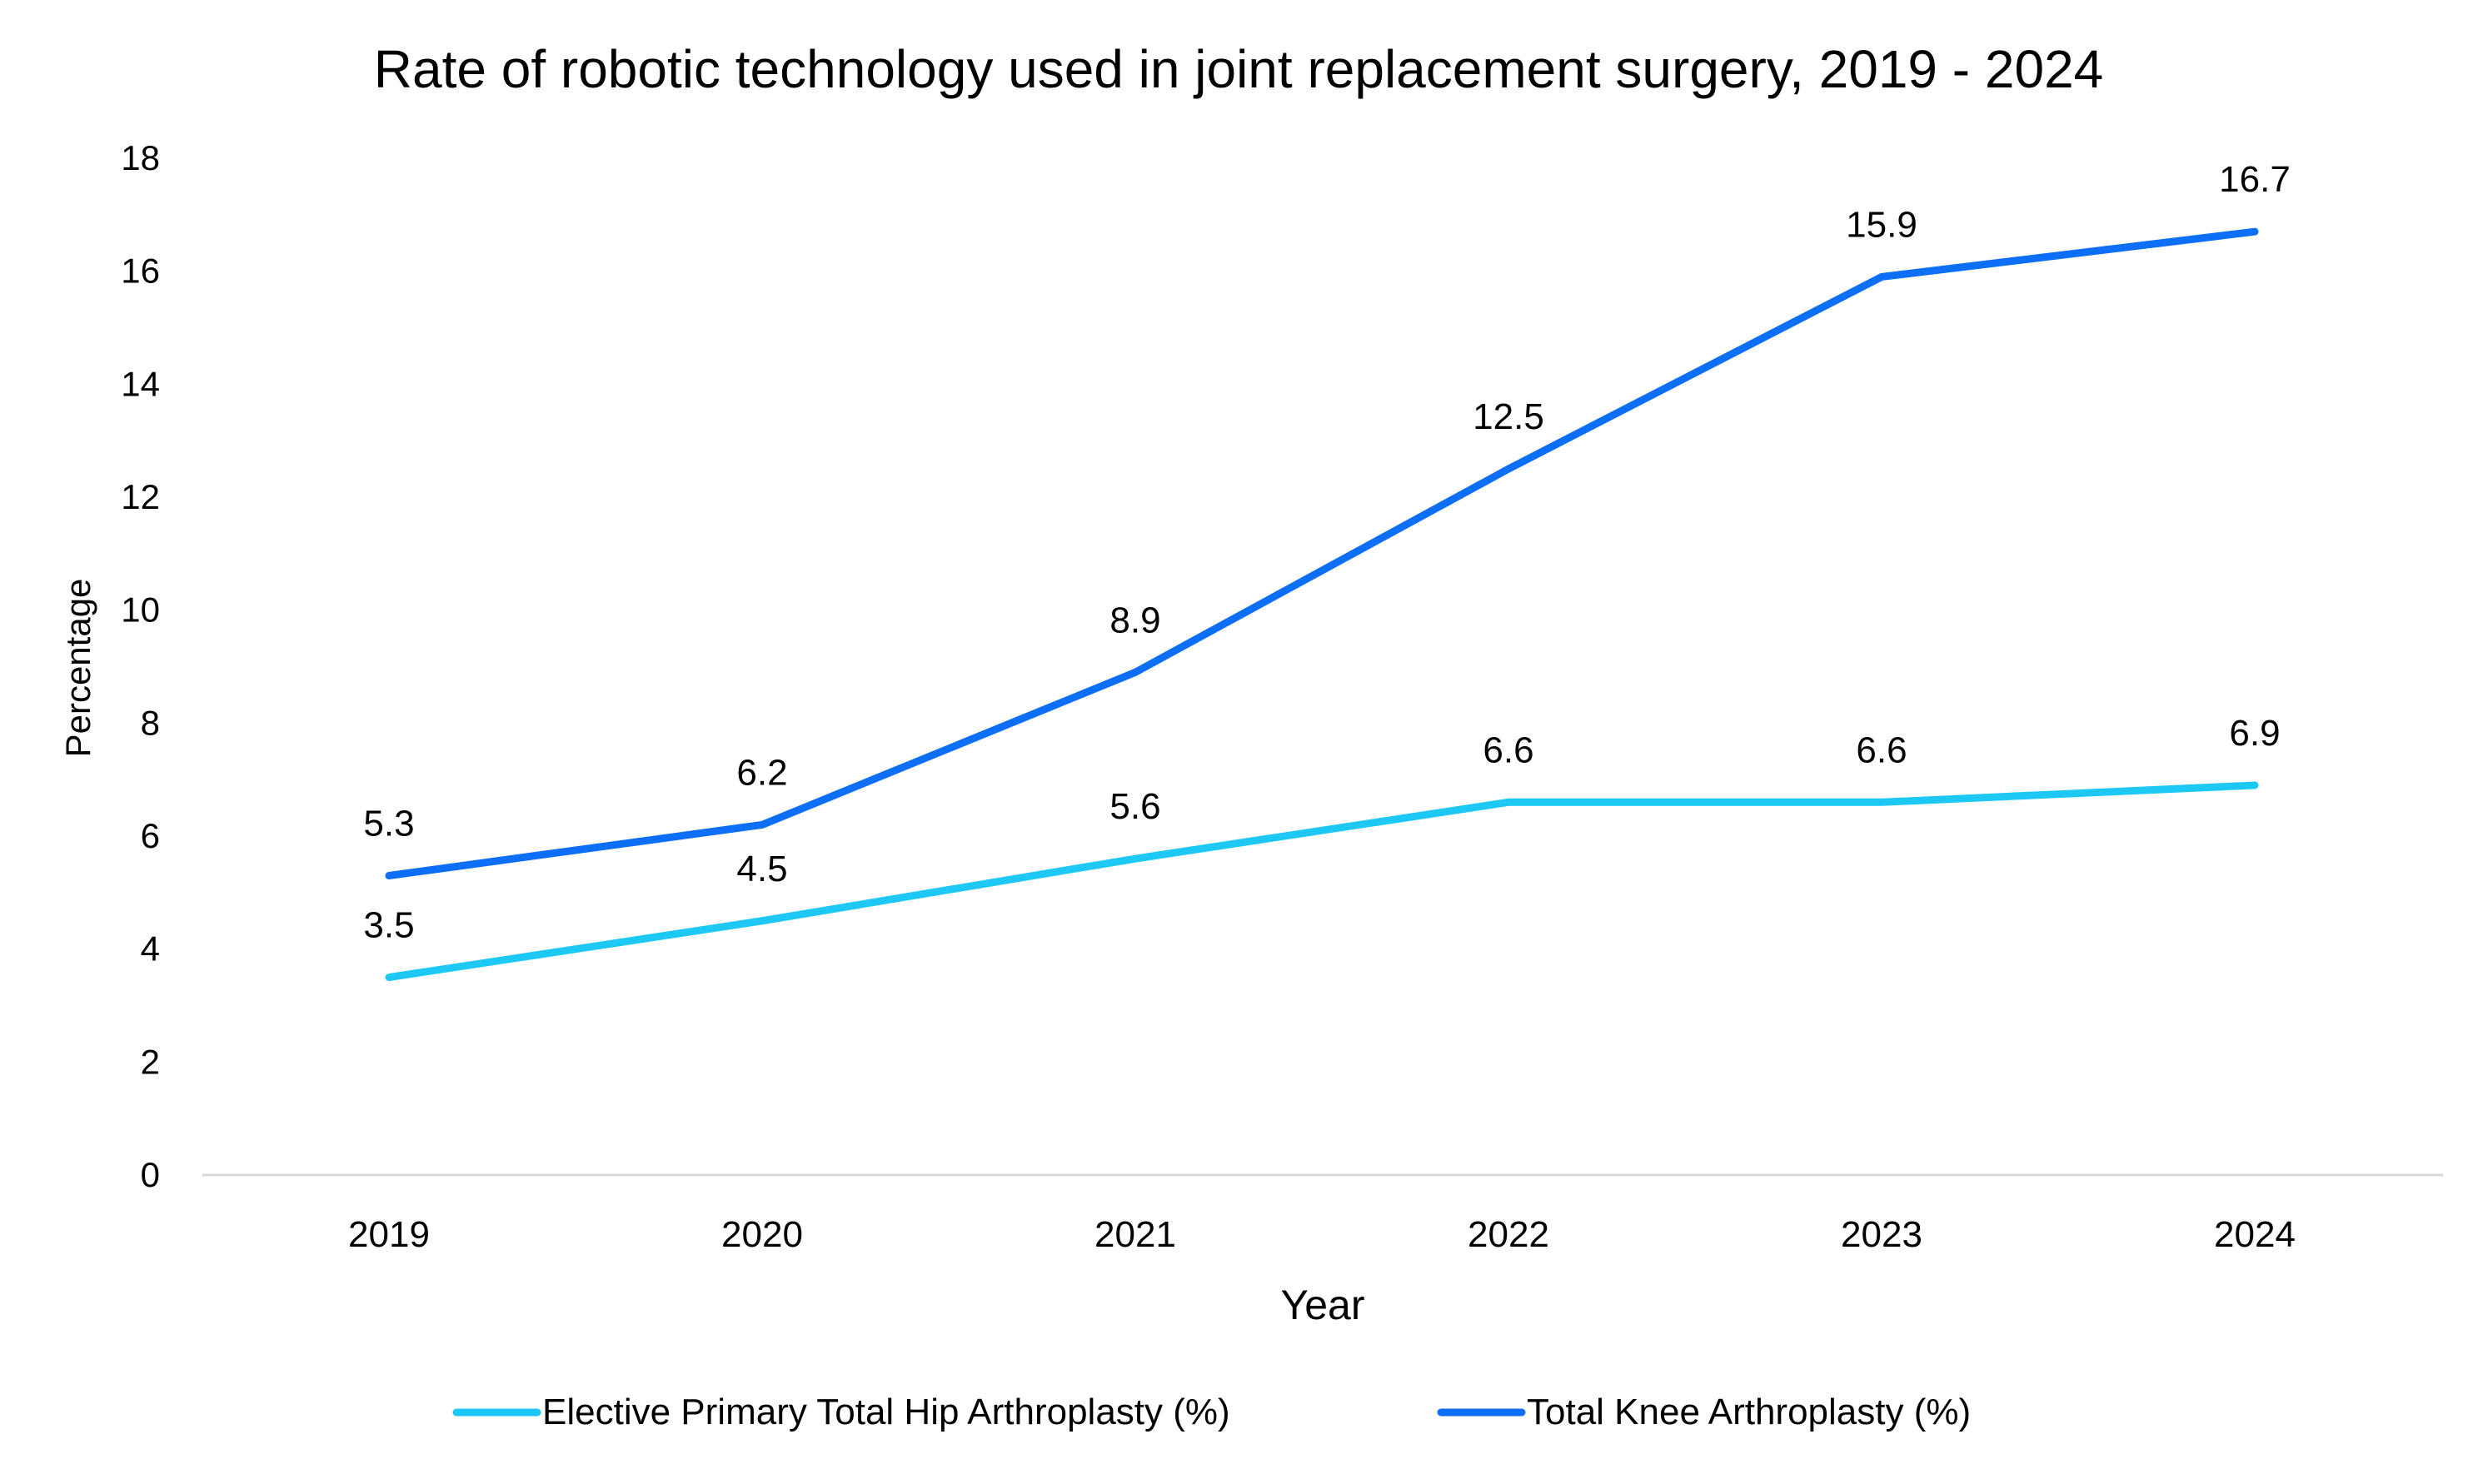 Image resolution: width=2478 pixels, height=1484 pixels. I want to click on data-label: 6.2, so click(761, 772).